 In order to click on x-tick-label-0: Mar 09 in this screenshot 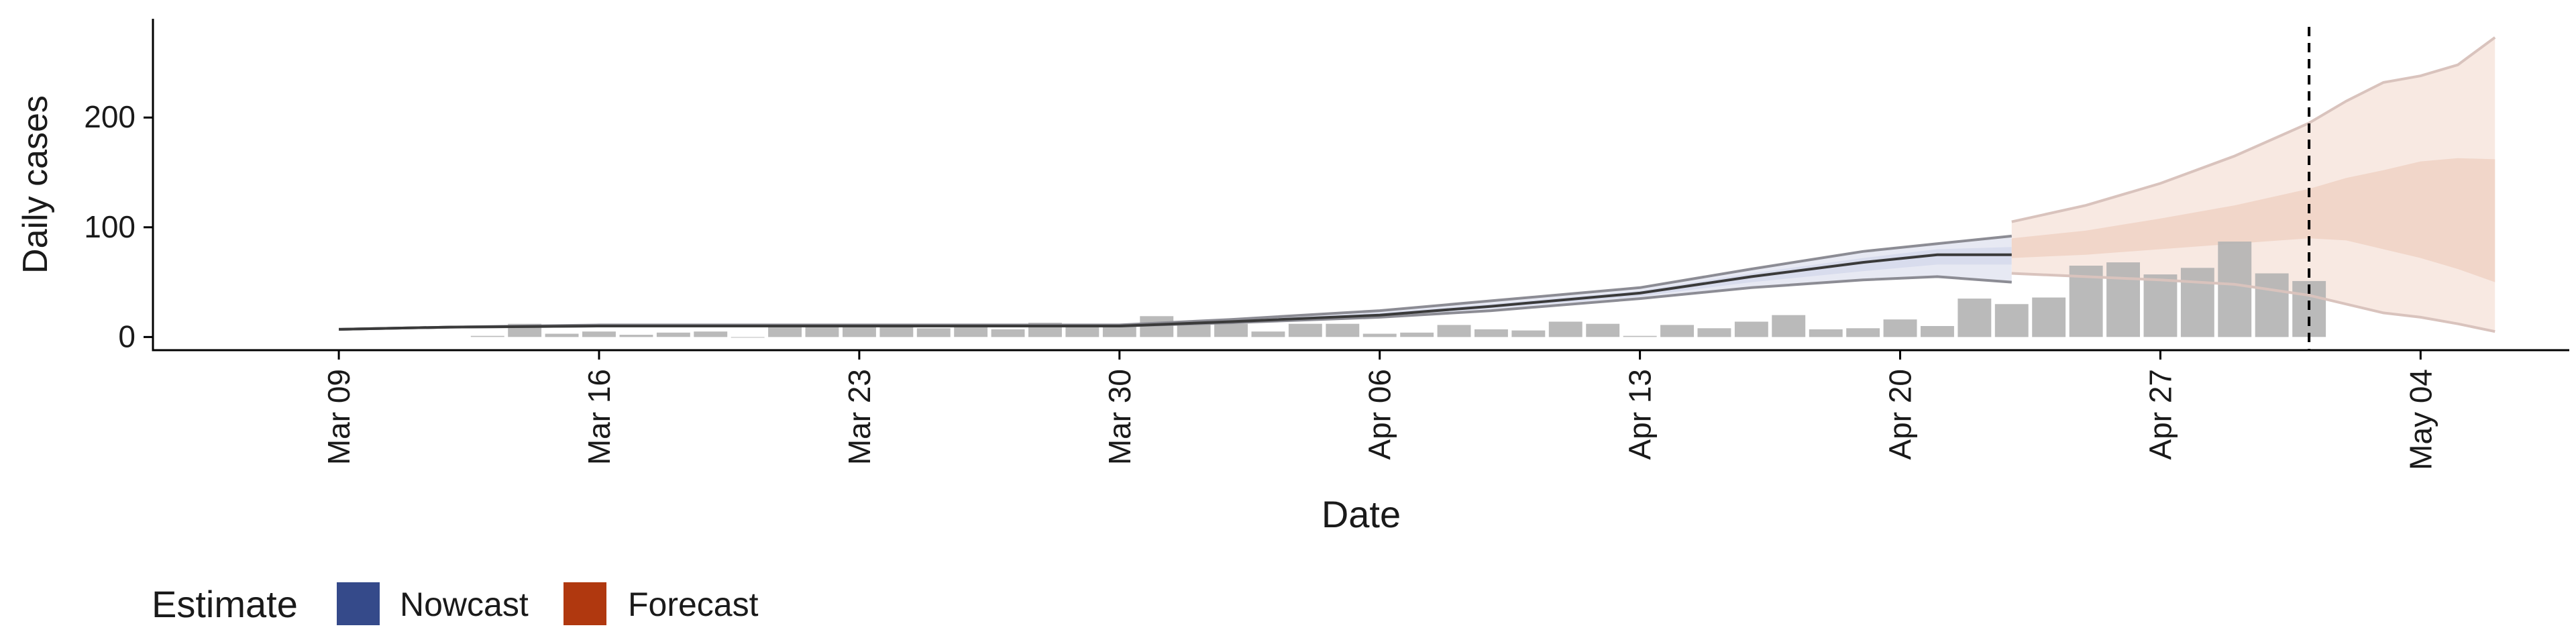, I will do `click(338, 417)`.